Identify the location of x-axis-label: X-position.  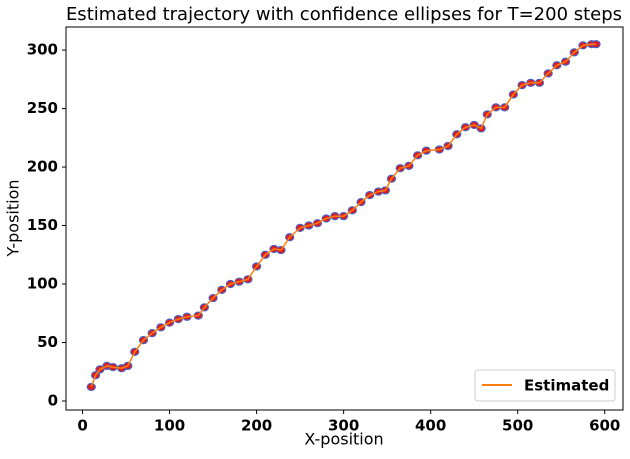
(343, 439).